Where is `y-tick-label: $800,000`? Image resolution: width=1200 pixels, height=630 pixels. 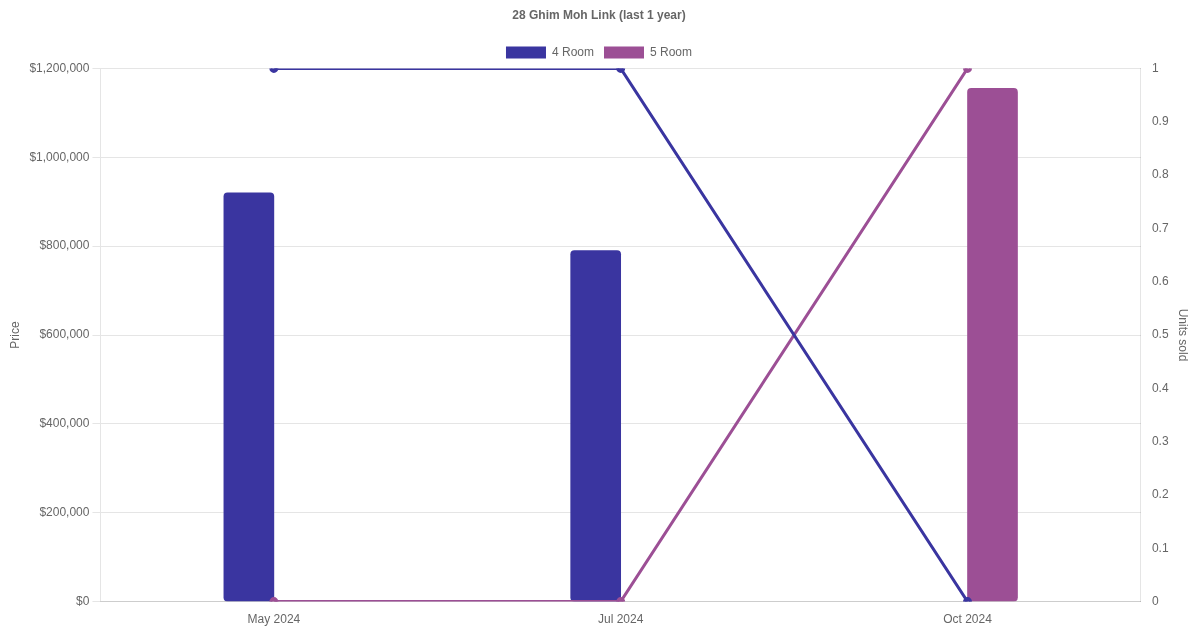
y-tick-label: $800,000 is located at coordinates (64, 245).